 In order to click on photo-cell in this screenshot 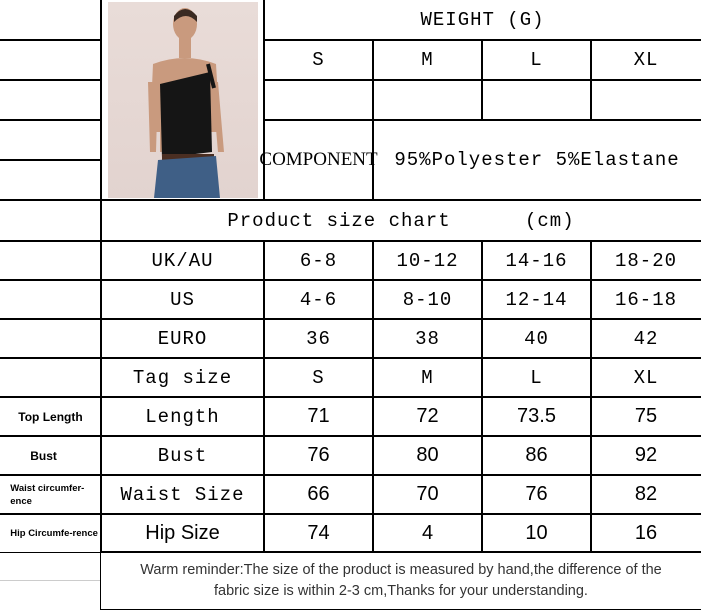, I will do `click(182, 100)`.